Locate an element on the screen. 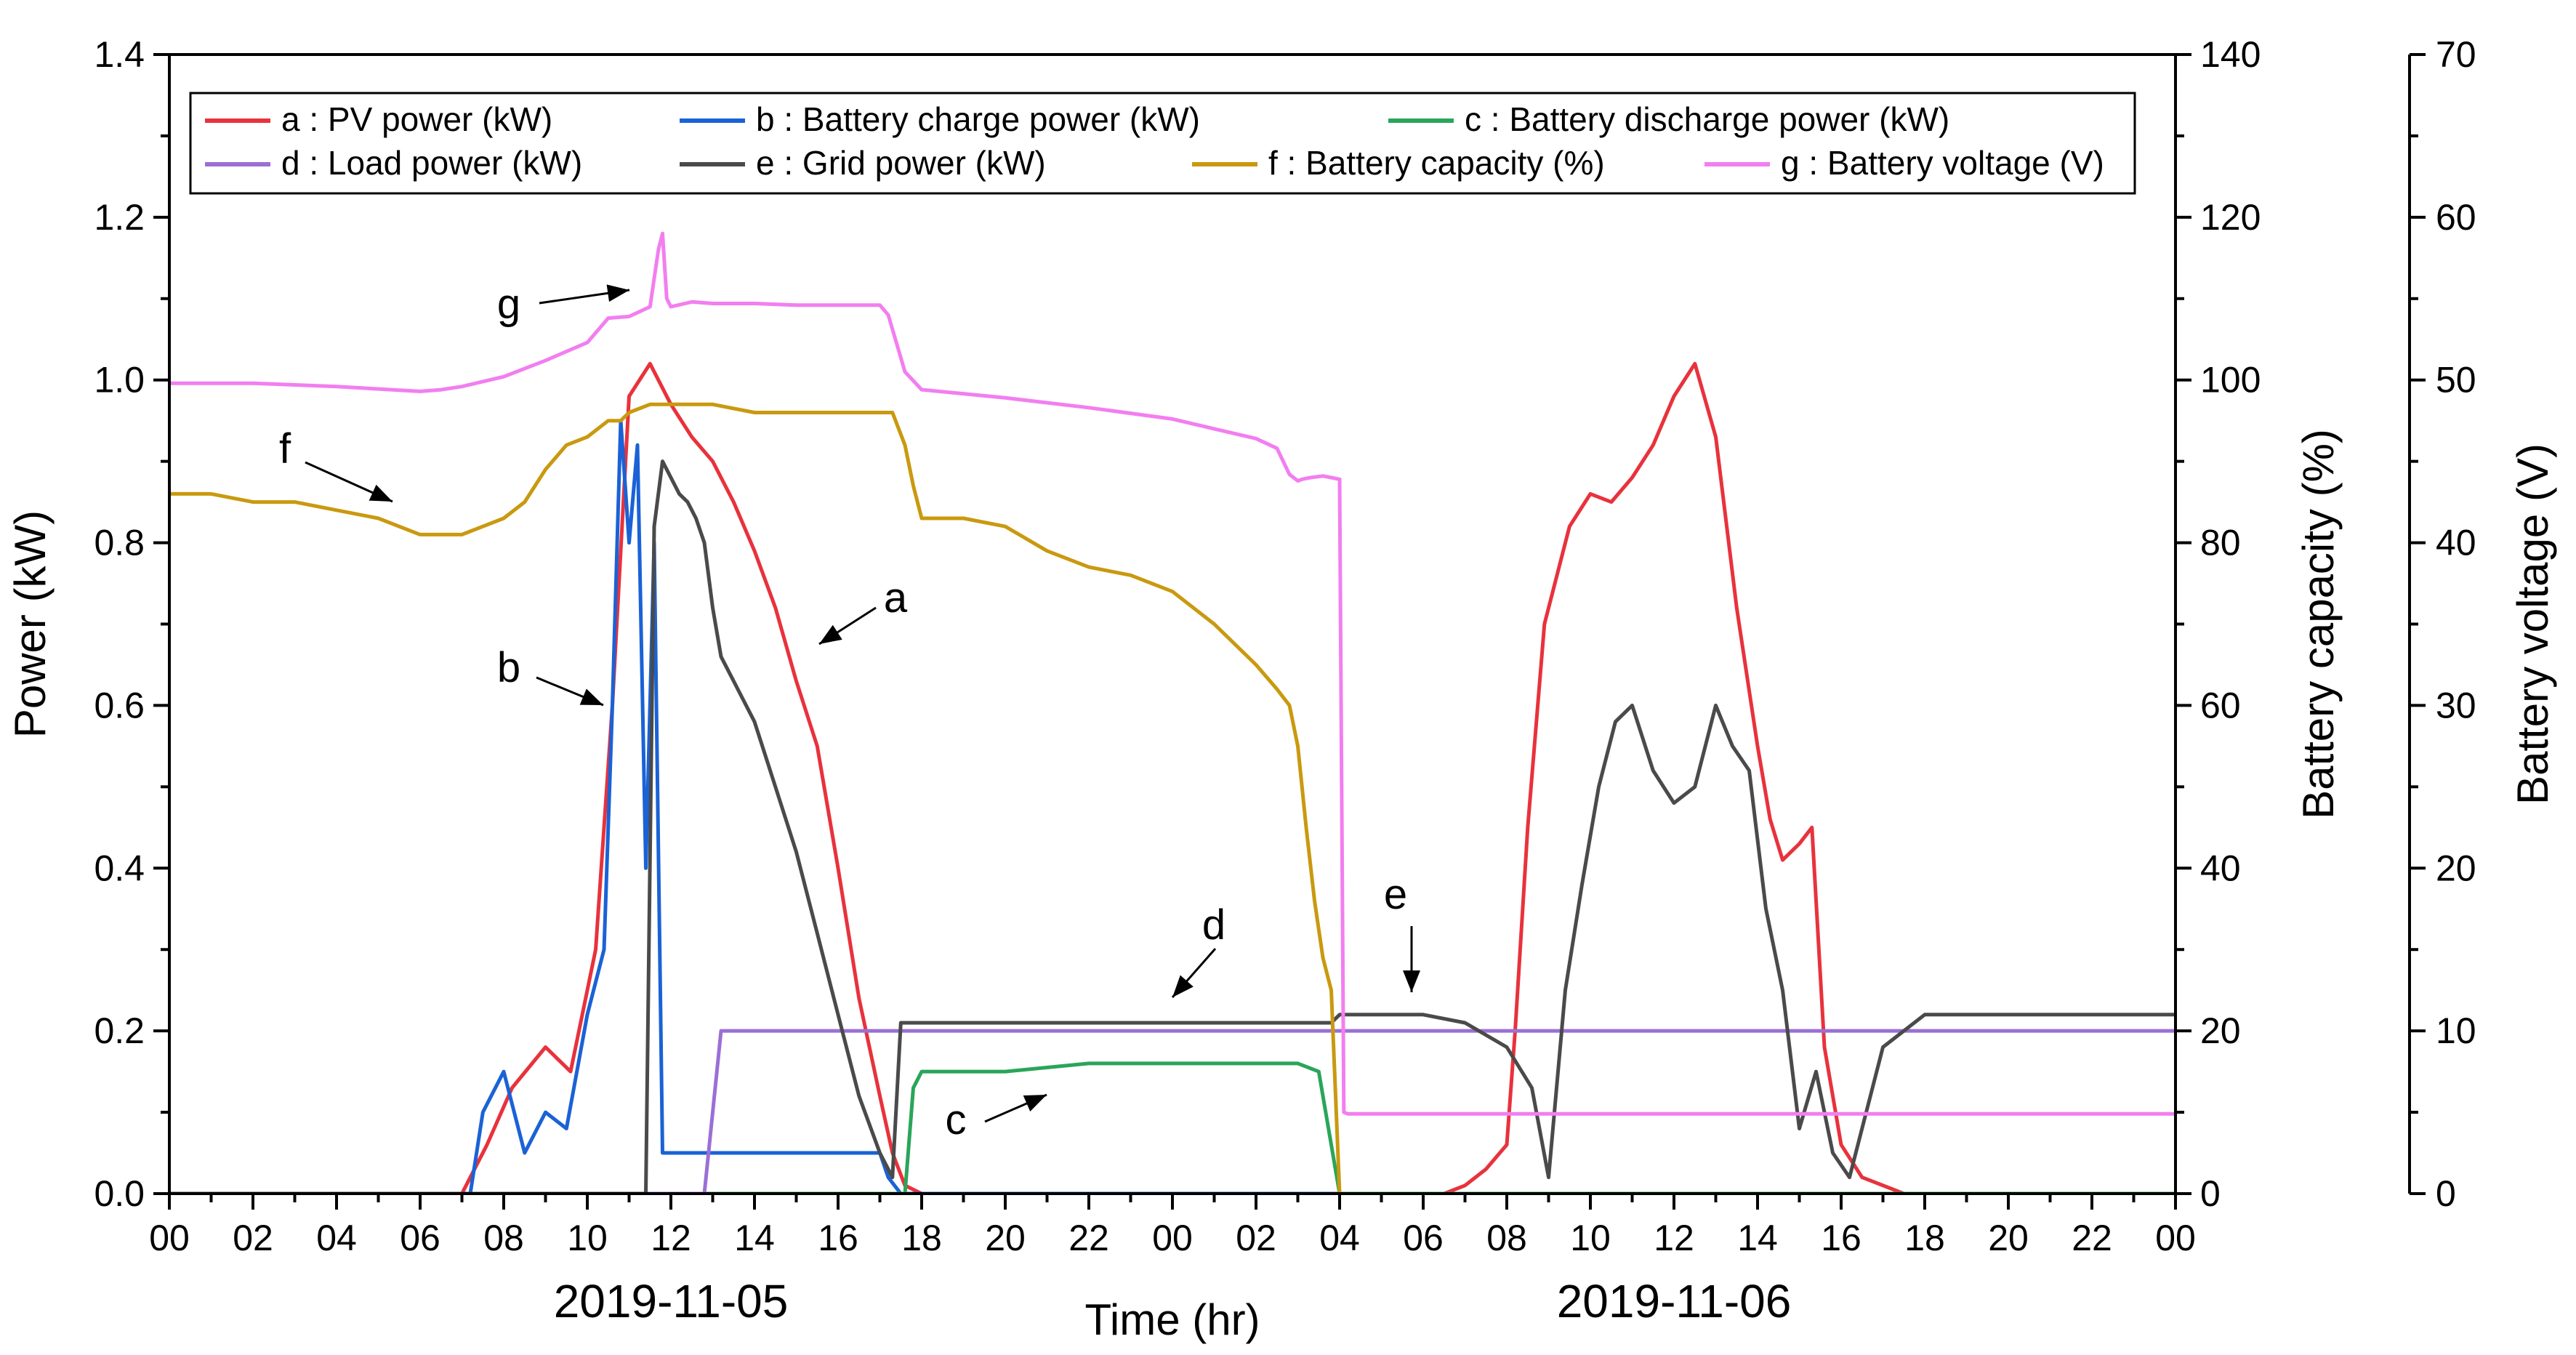  date-label-day2: 2019-11-06 is located at coordinates (1674, 1301).